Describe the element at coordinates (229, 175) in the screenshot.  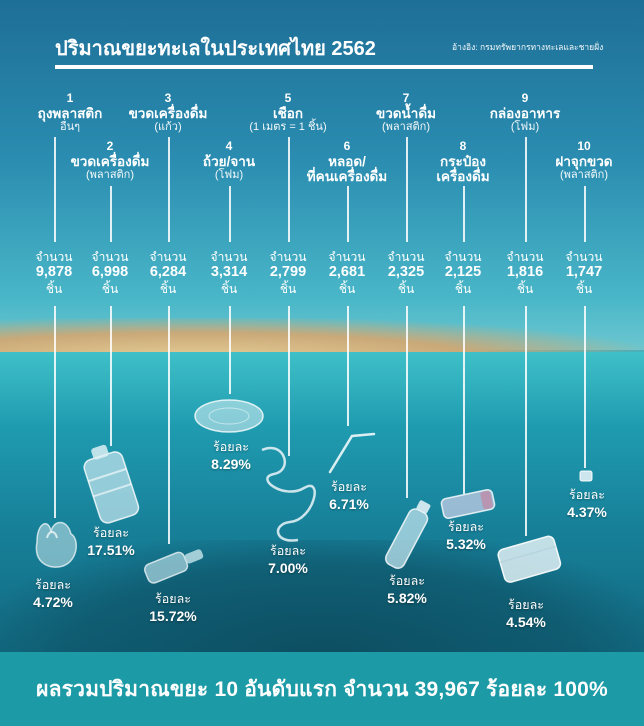
I see `category-sub: (โฟม)` at that location.